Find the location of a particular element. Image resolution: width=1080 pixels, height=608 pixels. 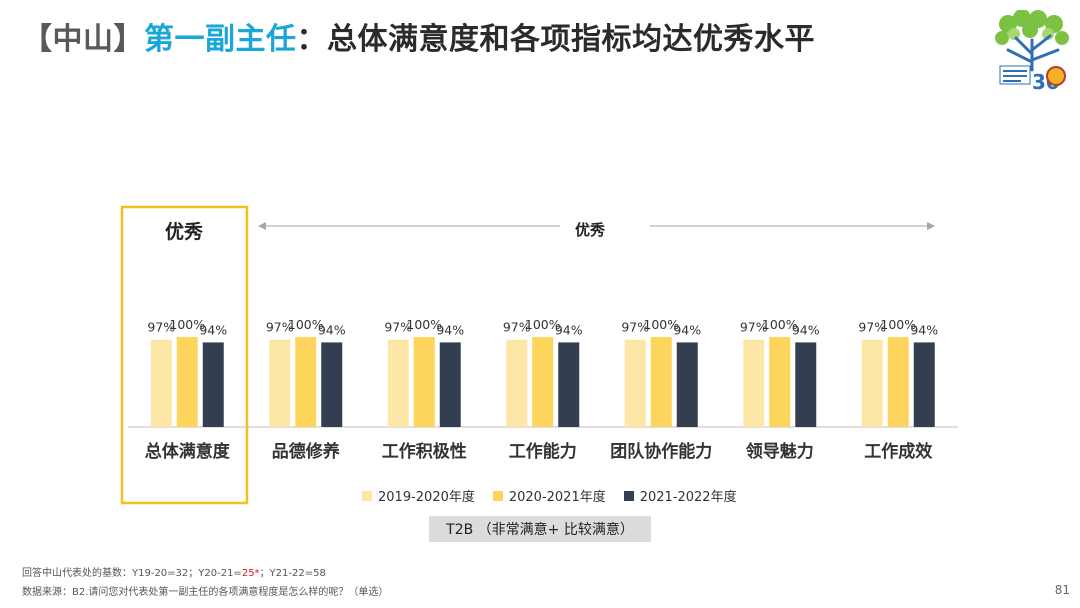

title-rest: ：总体满意度和各项指标均达优秀水平 is located at coordinates (555, 39).